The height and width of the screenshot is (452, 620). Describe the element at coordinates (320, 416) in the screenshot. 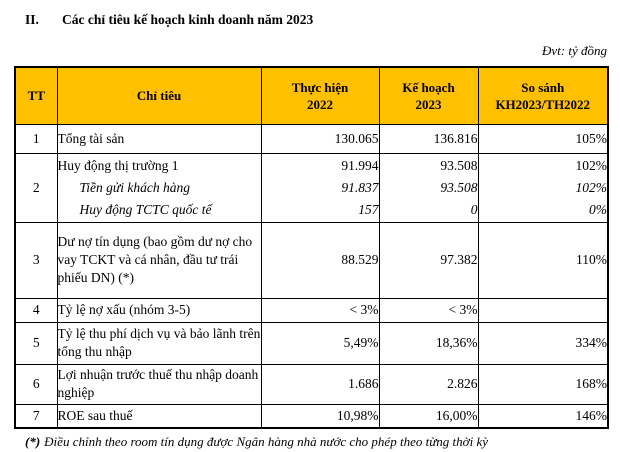

I see `cell-th2022: 10,98%` at that location.